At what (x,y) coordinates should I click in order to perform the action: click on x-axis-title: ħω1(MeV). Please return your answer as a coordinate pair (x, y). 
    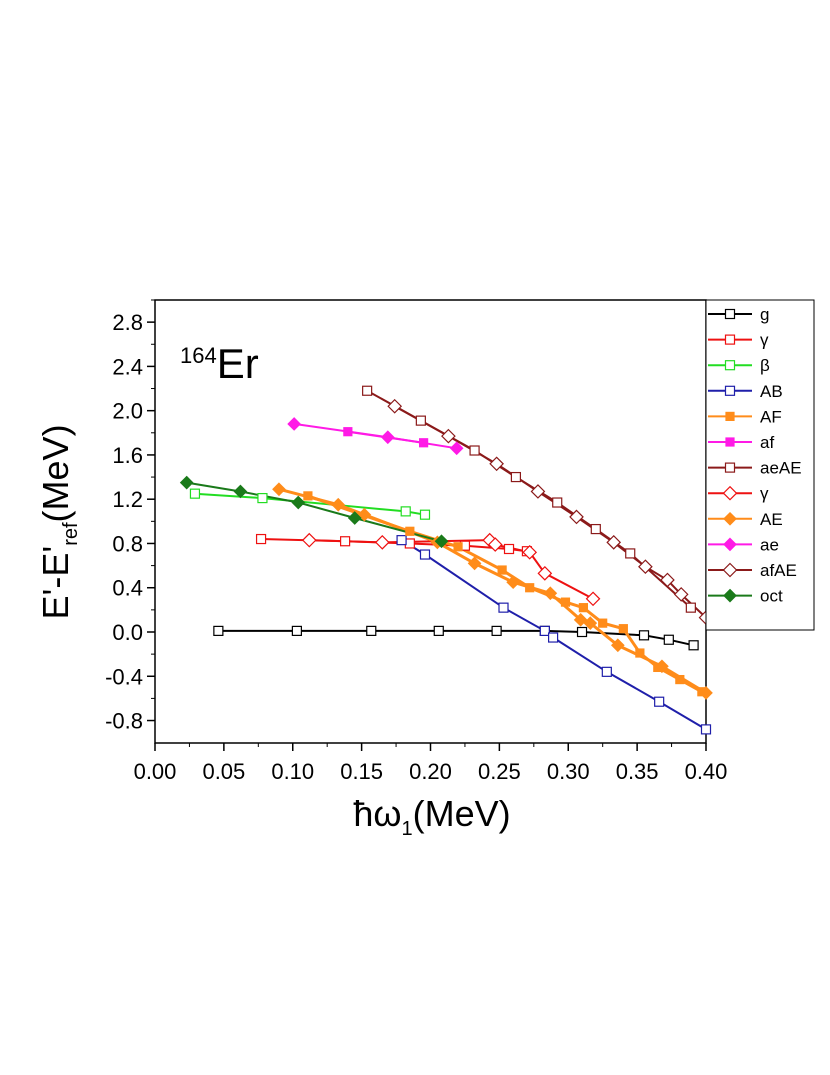
    Looking at the image, I should click on (431, 816).